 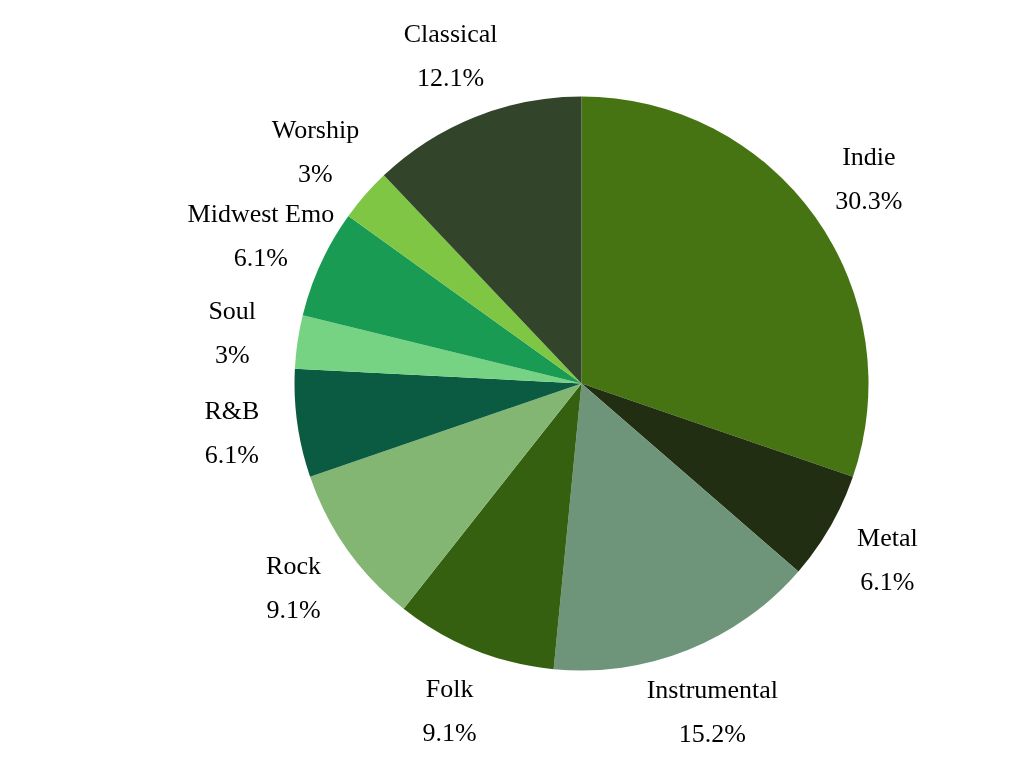 What do you see at coordinates (712, 733) in the screenshot?
I see `data-label: 15.2%` at bounding box center [712, 733].